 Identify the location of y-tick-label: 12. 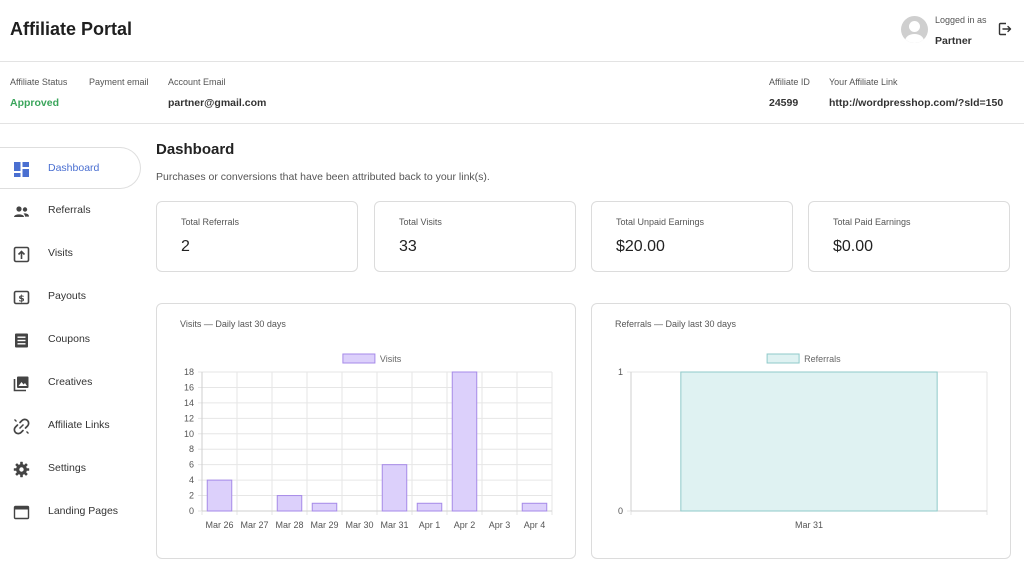
(189, 418).